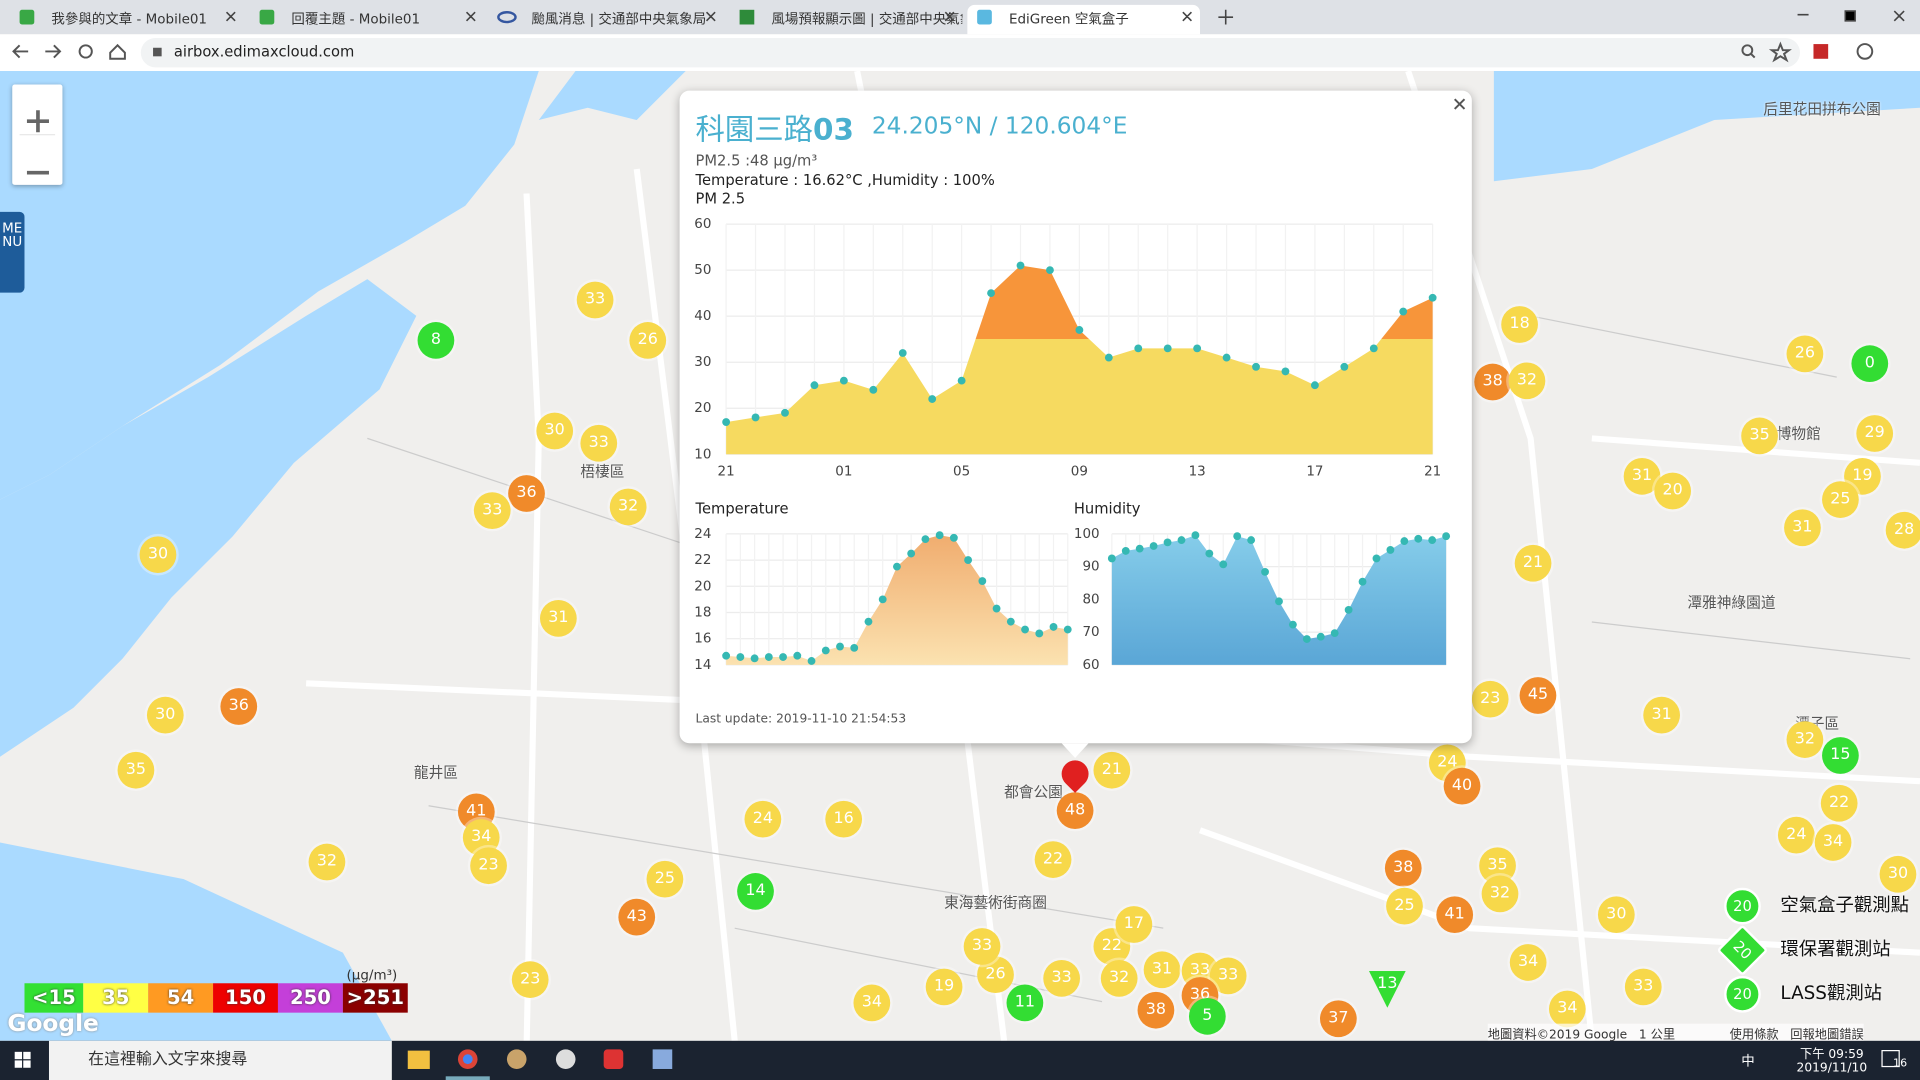 The height and width of the screenshot is (1080, 1920). What do you see at coordinates (1338, 1019) in the screenshot?
I see `station-marker: 37` at bounding box center [1338, 1019].